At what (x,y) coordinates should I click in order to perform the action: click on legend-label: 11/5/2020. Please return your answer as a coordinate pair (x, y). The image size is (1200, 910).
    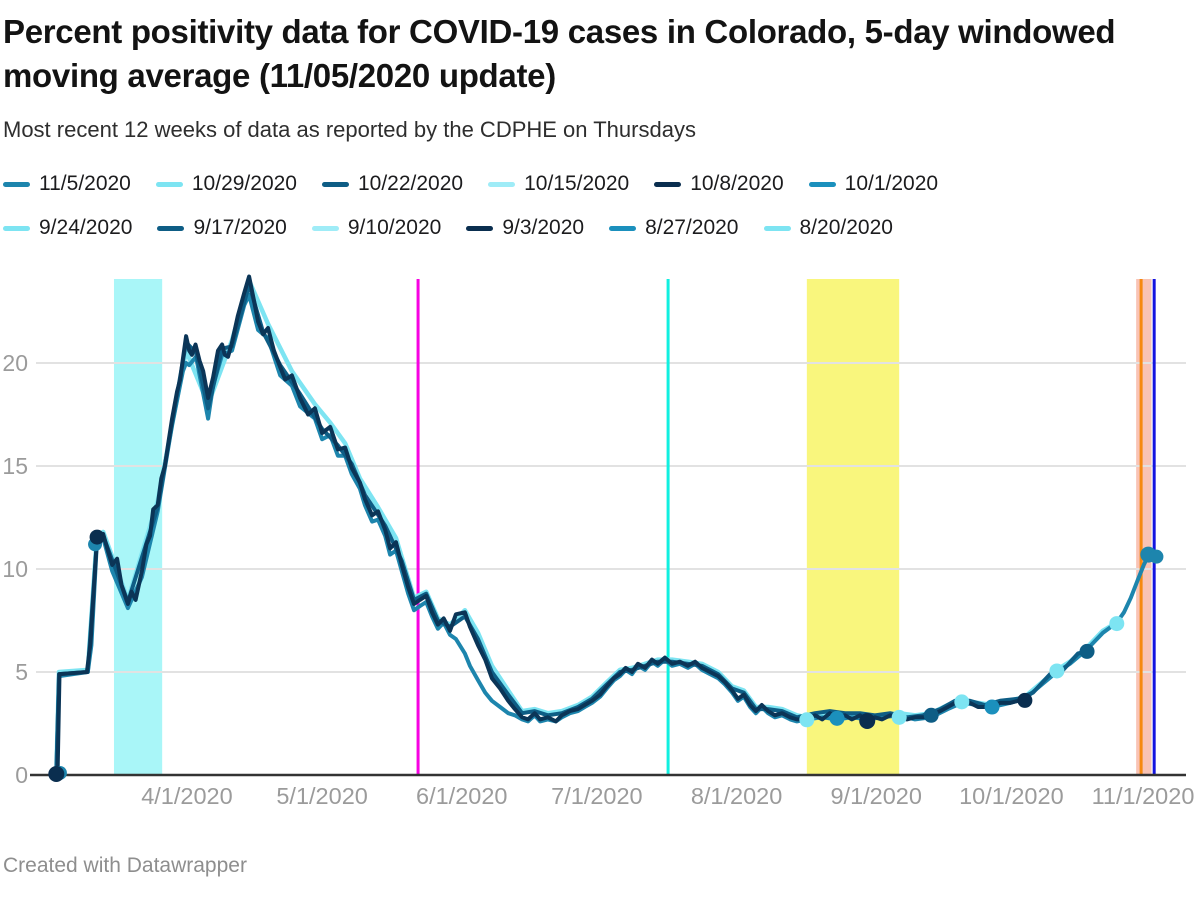
    Looking at the image, I should click on (85, 184).